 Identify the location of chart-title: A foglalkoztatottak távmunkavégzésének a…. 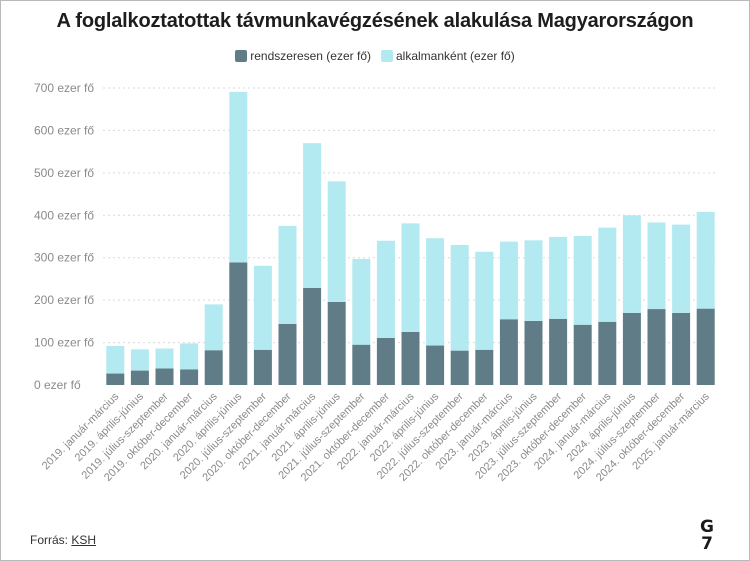
(375, 21).